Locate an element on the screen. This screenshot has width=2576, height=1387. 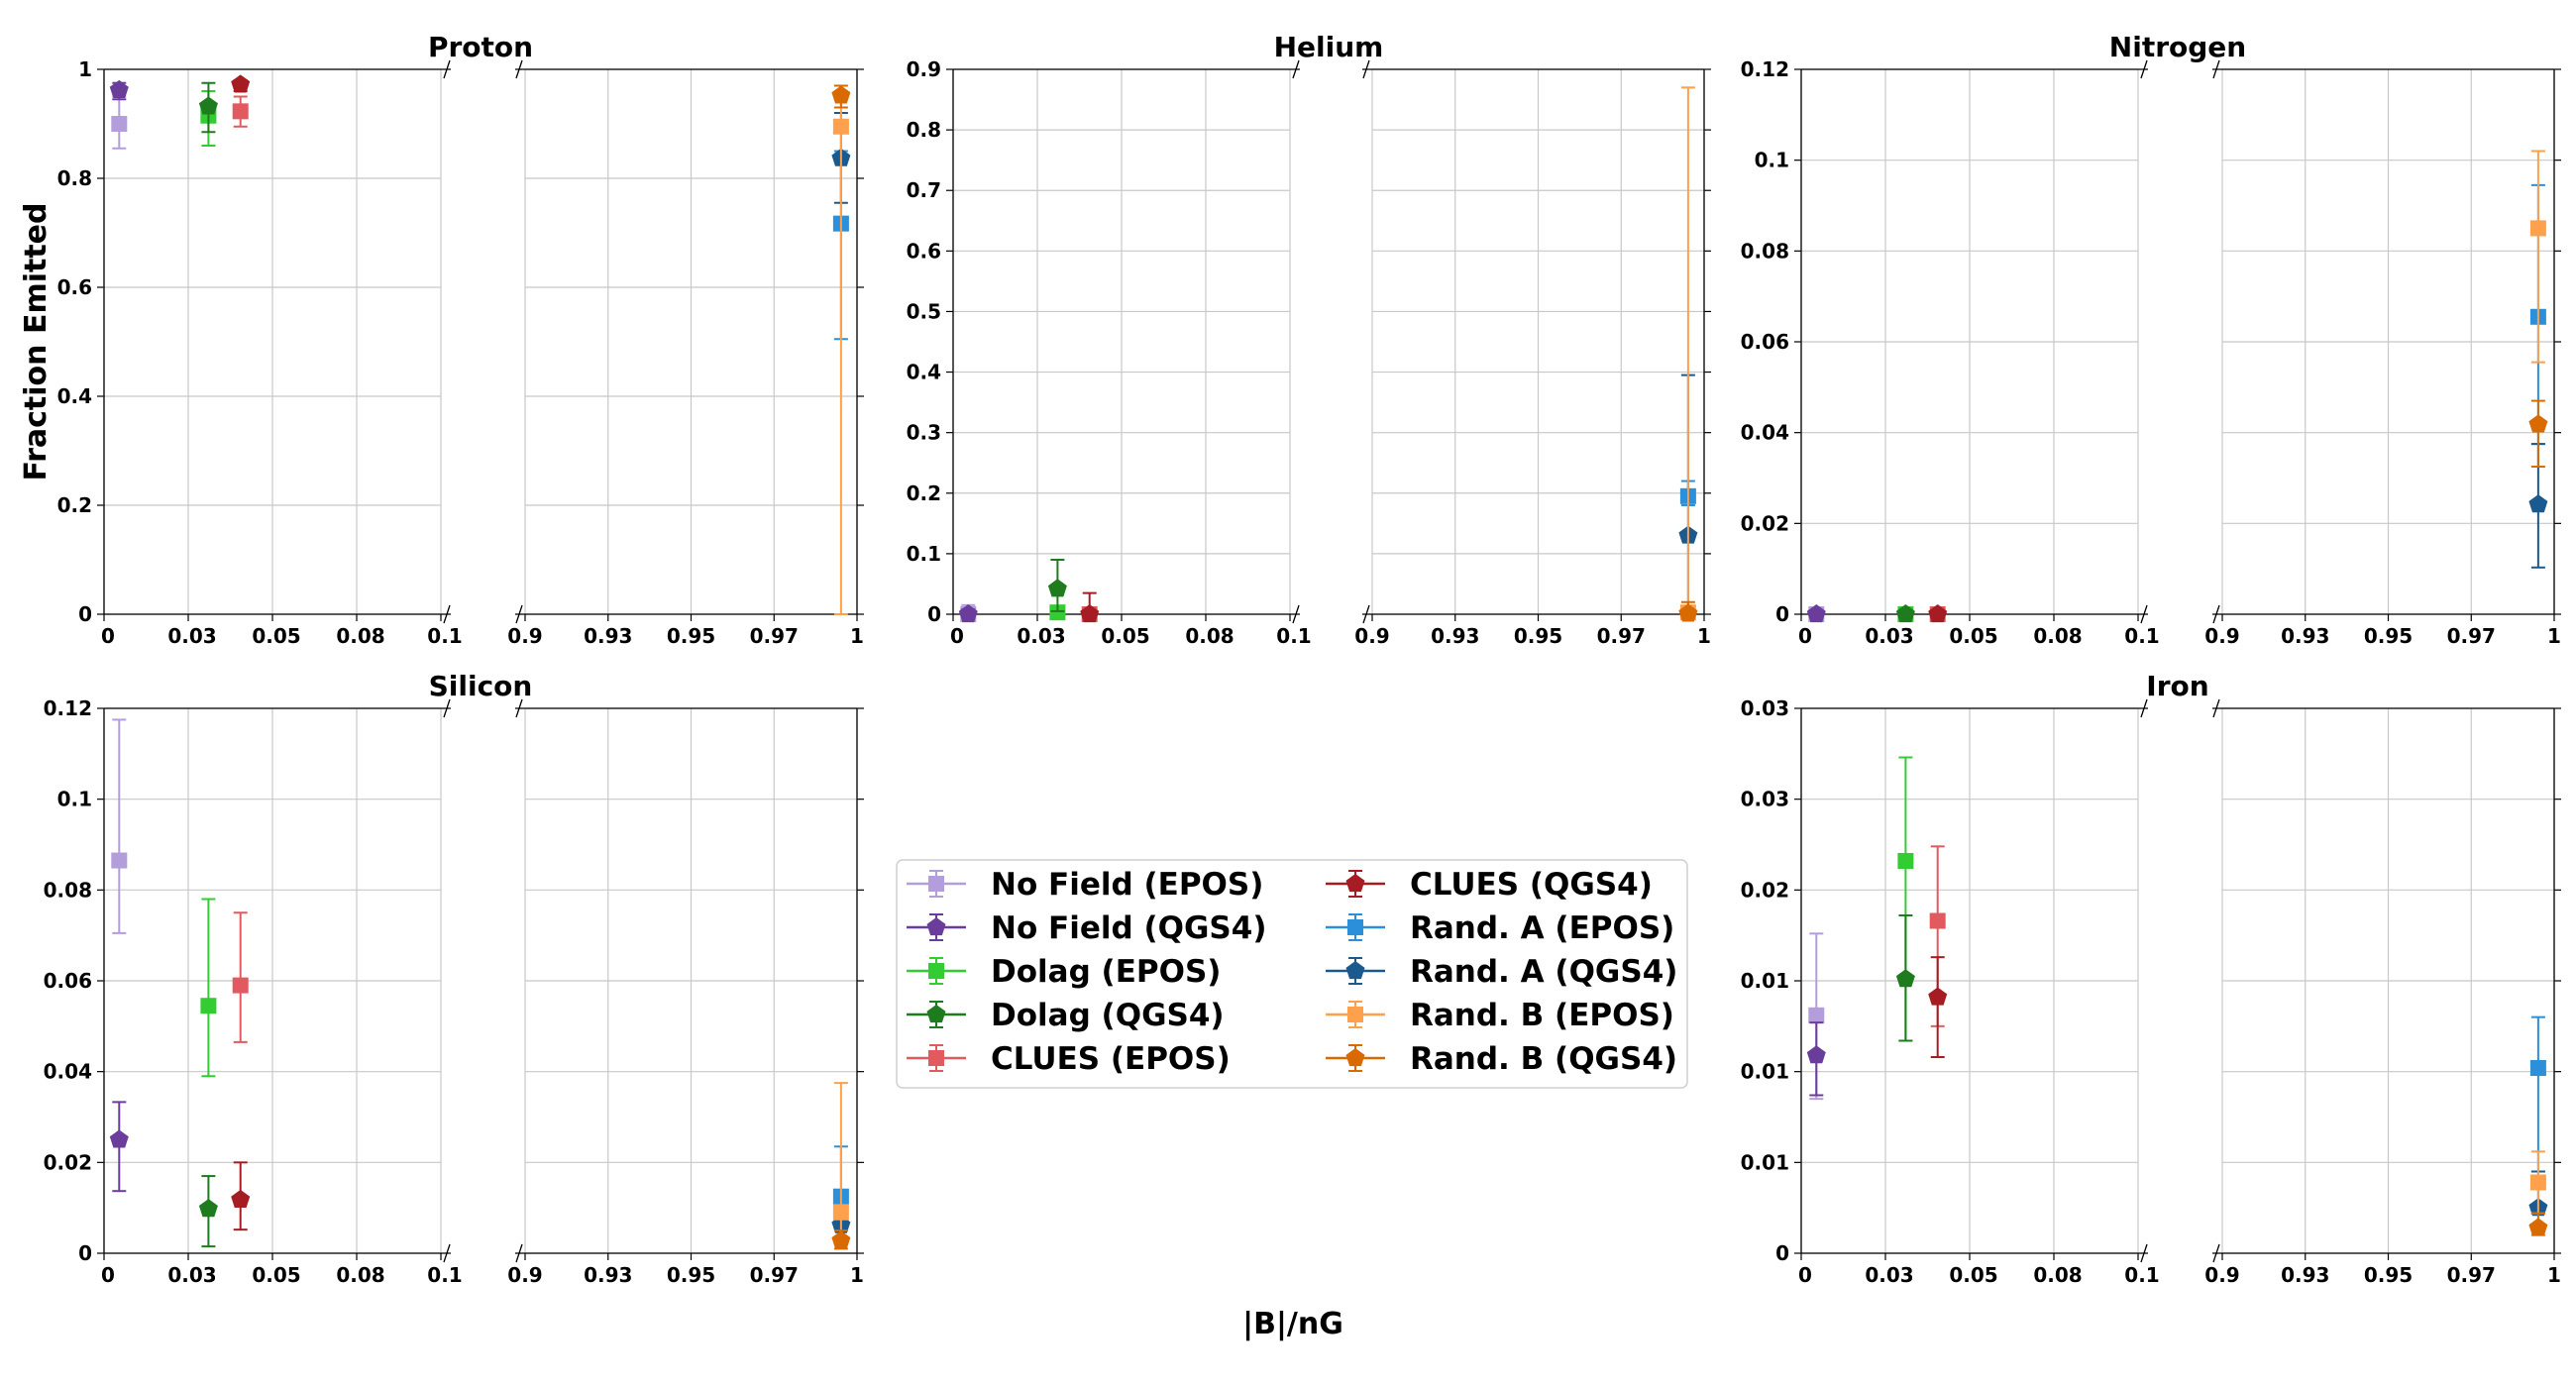
legend-entry: Dolag (QGS4) is located at coordinates (1066, 1015).